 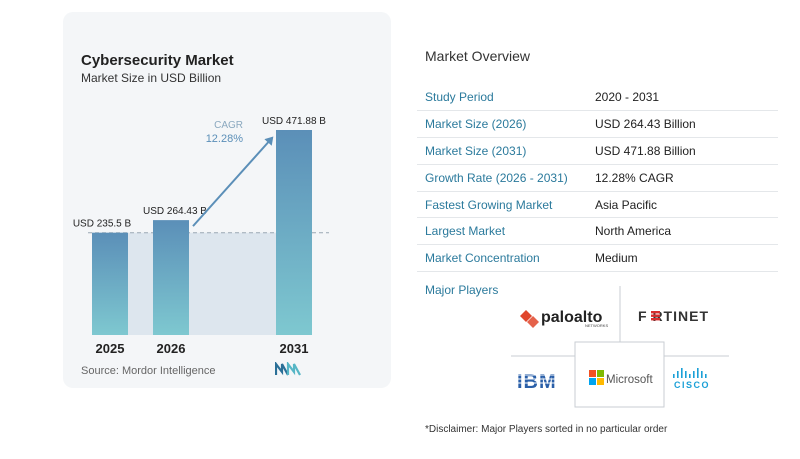 I want to click on ibm-wordmark: IBM, so click(x=537, y=382).